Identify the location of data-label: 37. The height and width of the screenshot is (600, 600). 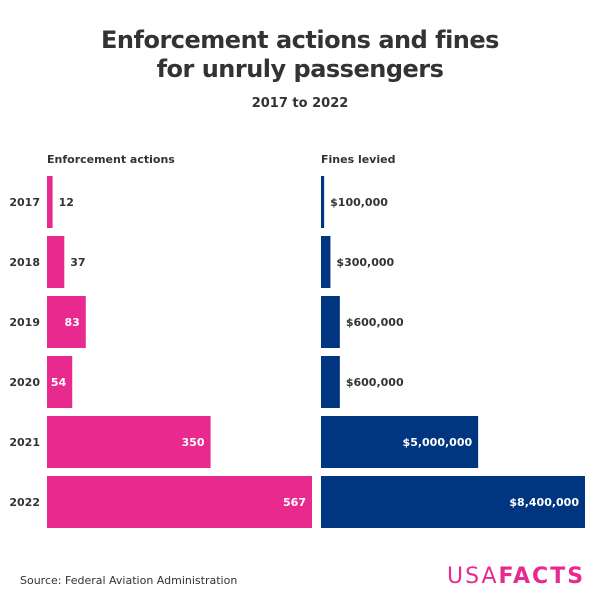
(77, 262).